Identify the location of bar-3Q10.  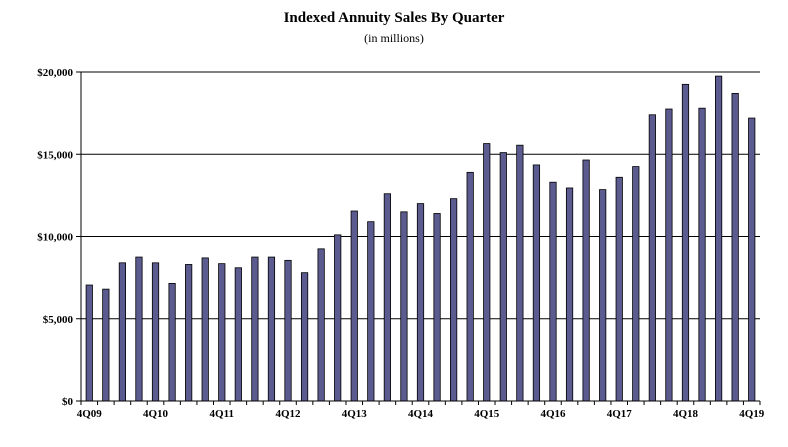
(139, 329).